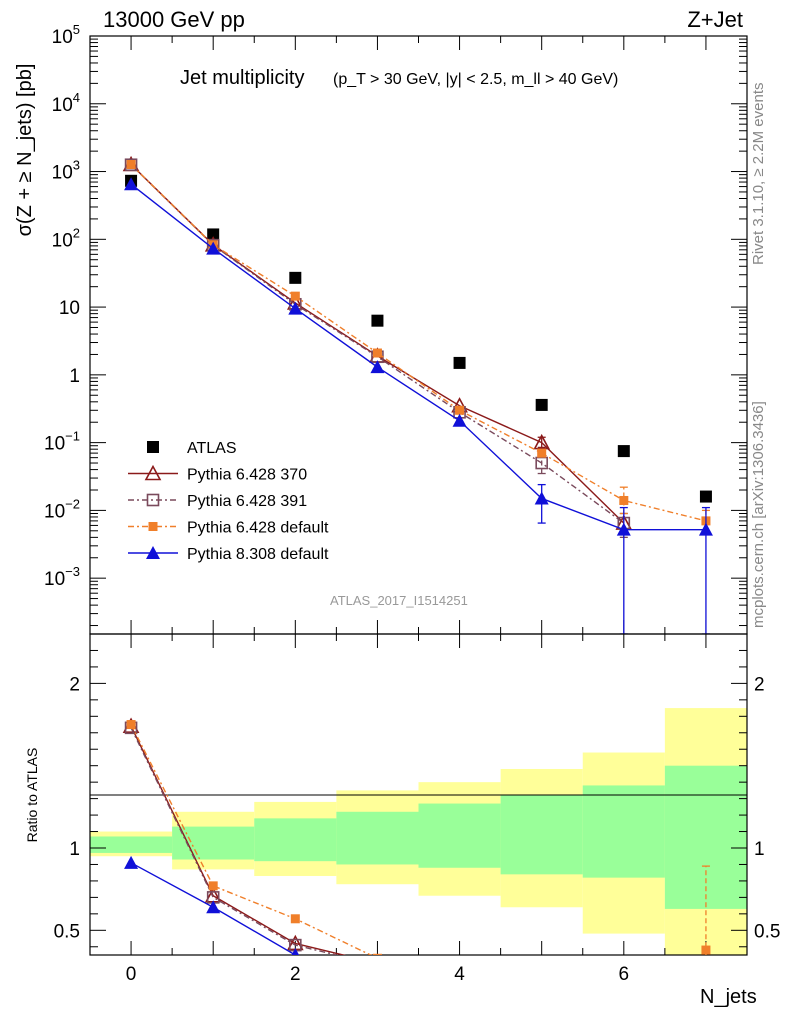  Describe the element at coordinates (242, 78) in the screenshot. I see `chart-title: Jet multiplicity` at that location.